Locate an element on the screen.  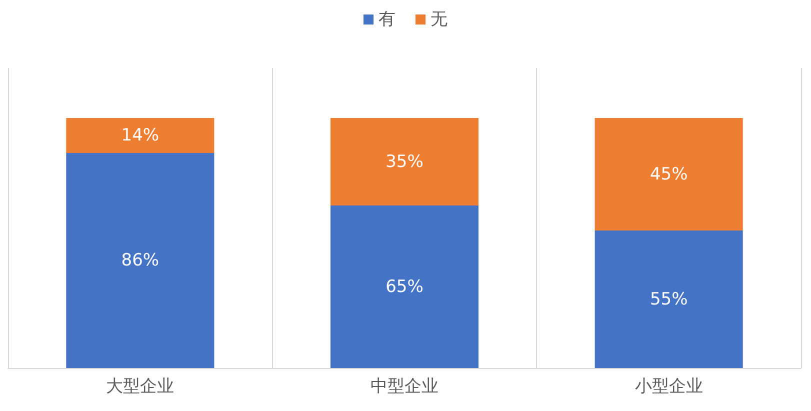
legend-label: 无 is located at coordinates (439, 20).